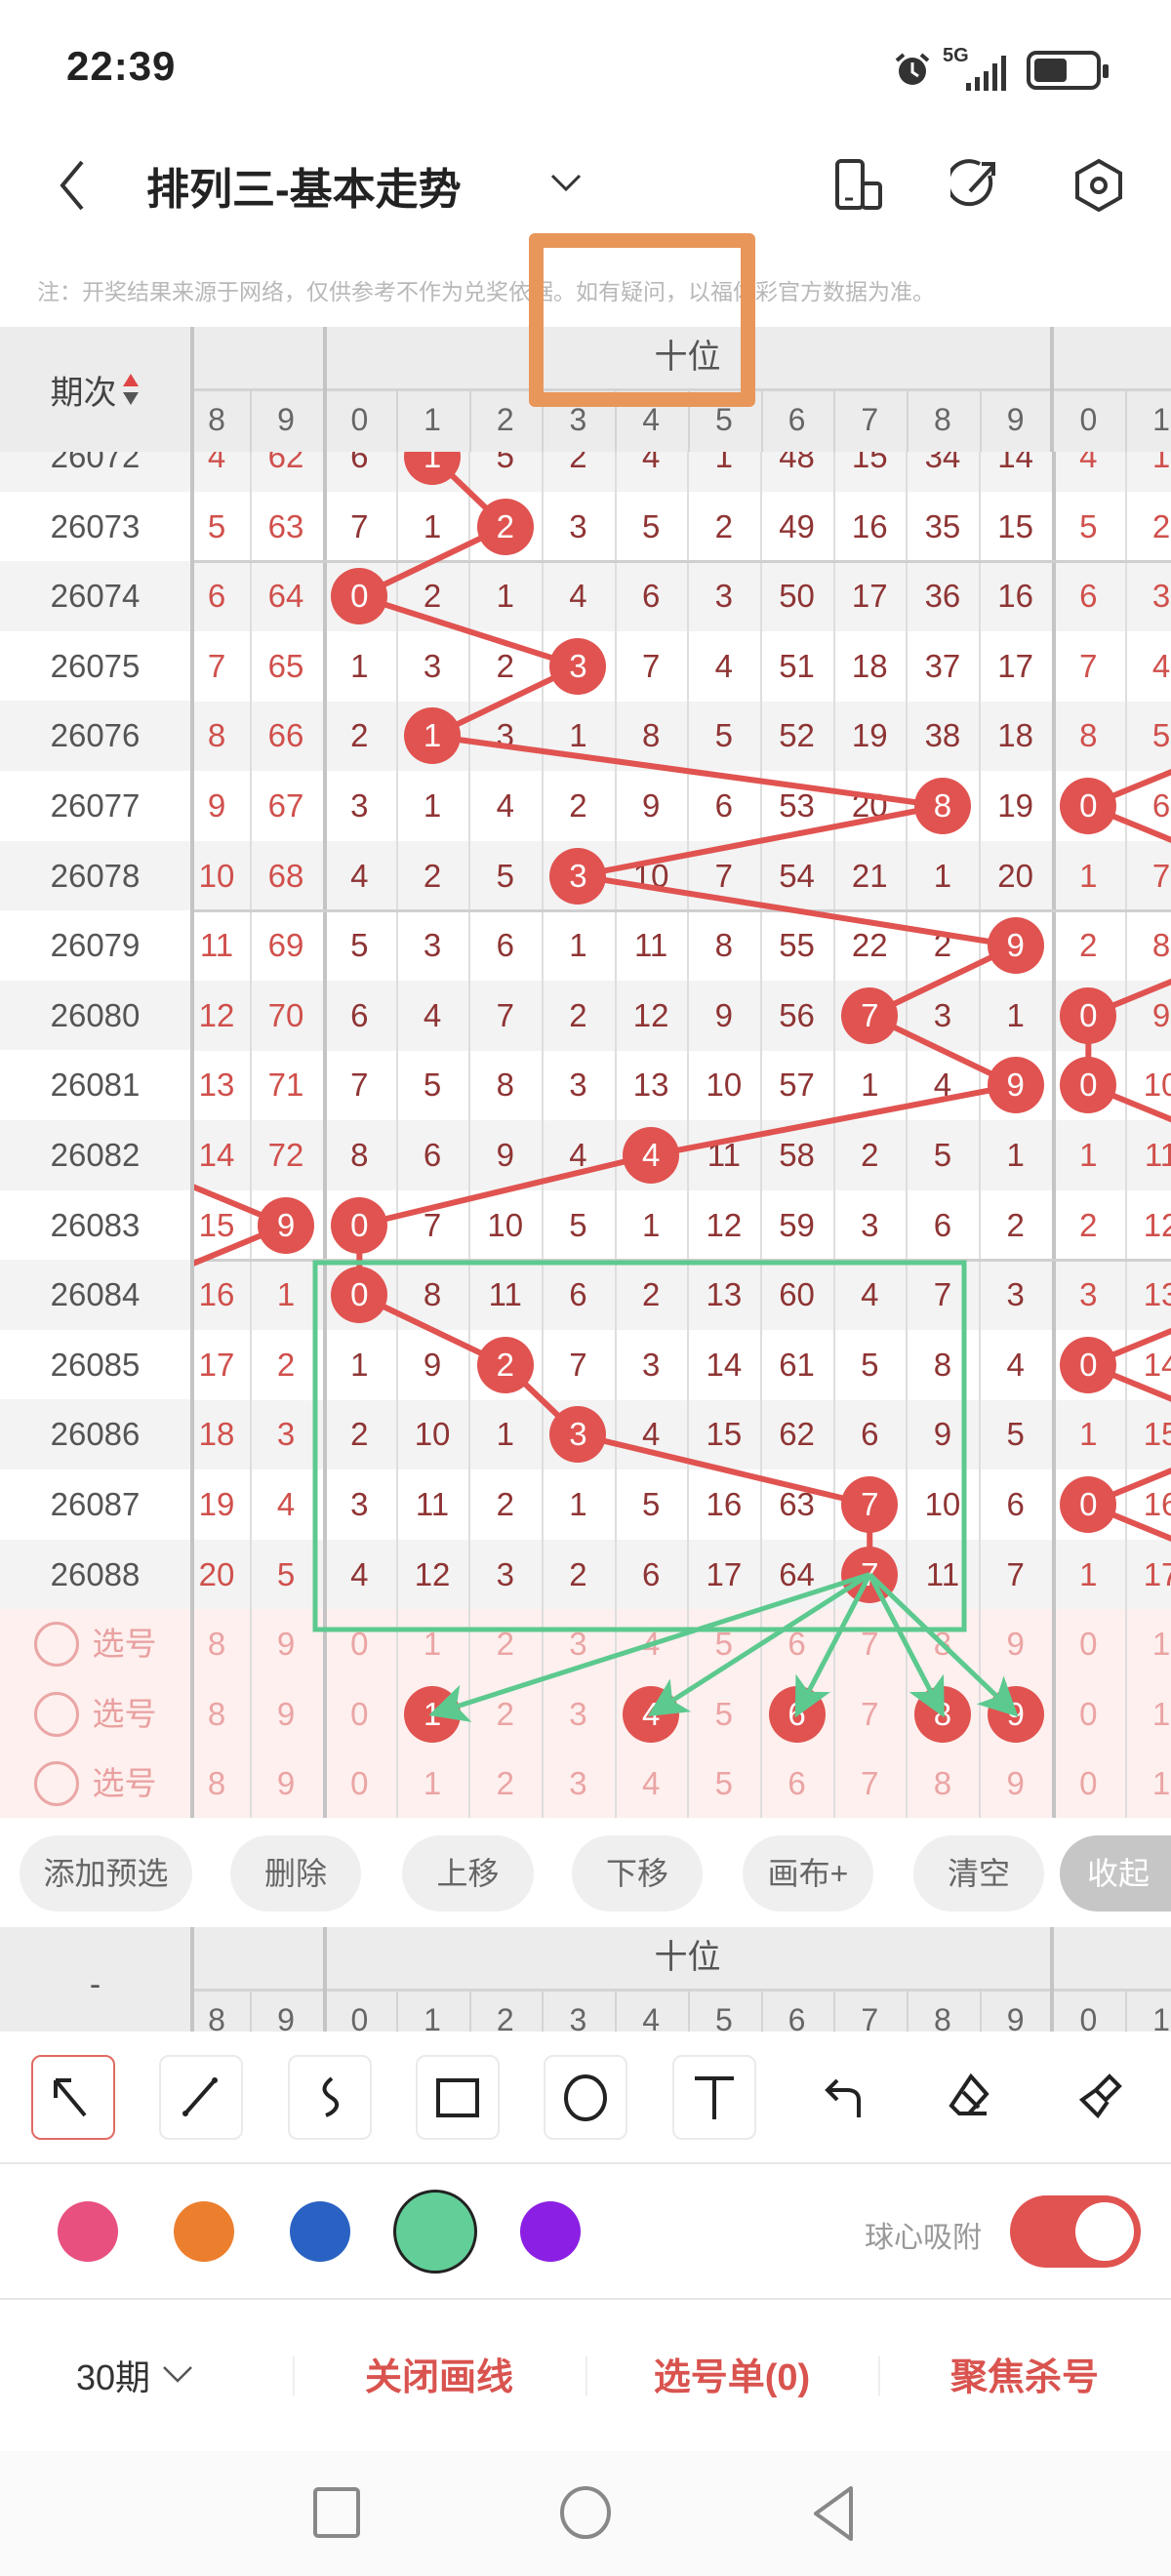 This screenshot has width=1171, height=2576. Describe the element at coordinates (978, 1873) in the screenshot. I see `action-button-5: 清空` at that location.